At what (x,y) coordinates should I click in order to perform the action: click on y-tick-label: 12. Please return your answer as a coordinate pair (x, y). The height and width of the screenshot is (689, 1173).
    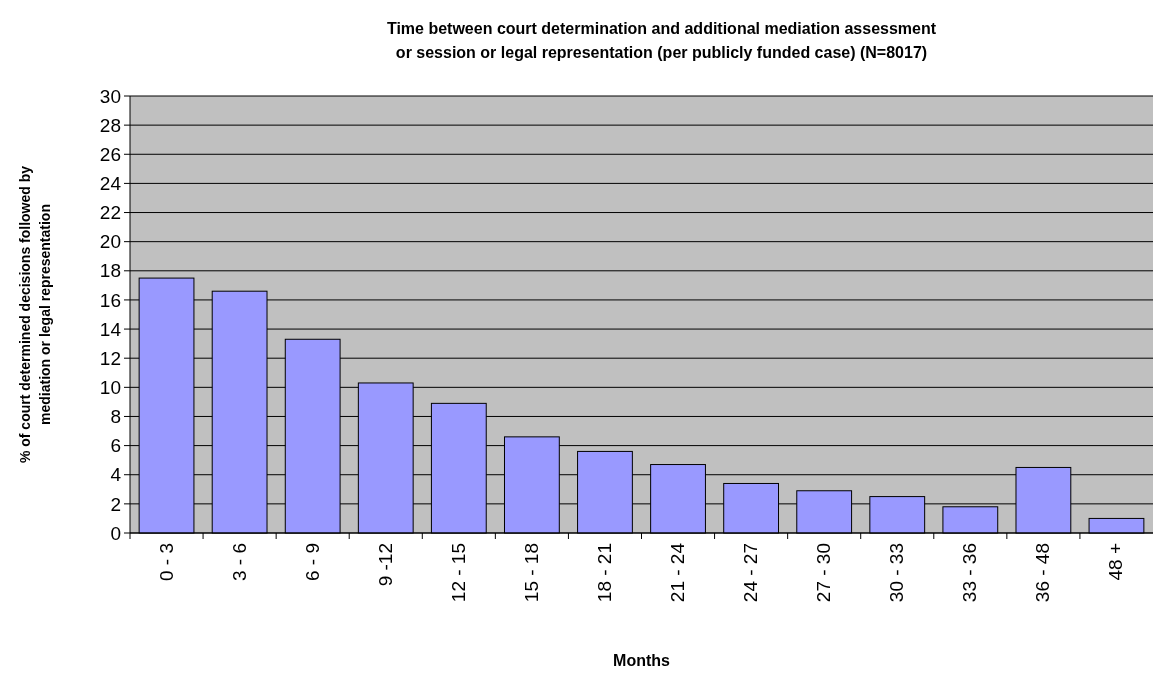
    Looking at the image, I should click on (110, 358).